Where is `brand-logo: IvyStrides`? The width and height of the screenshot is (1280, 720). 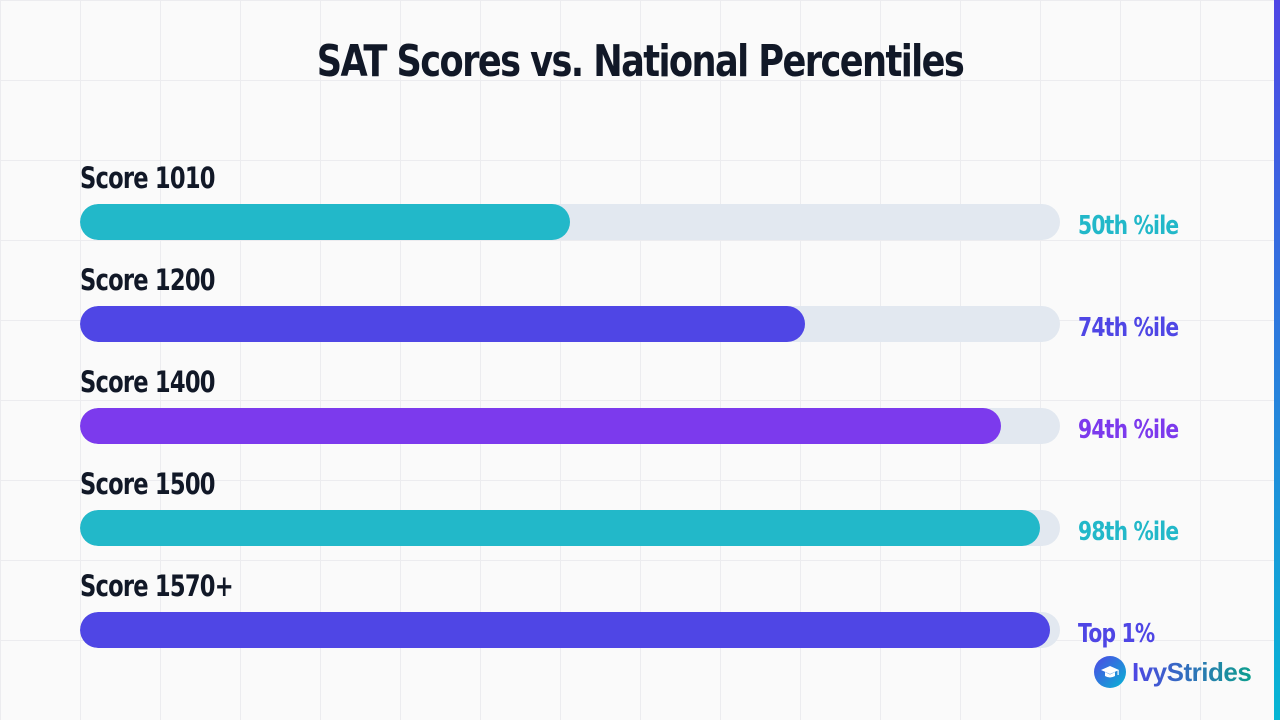 brand-logo: IvyStrides is located at coordinates (1173, 672).